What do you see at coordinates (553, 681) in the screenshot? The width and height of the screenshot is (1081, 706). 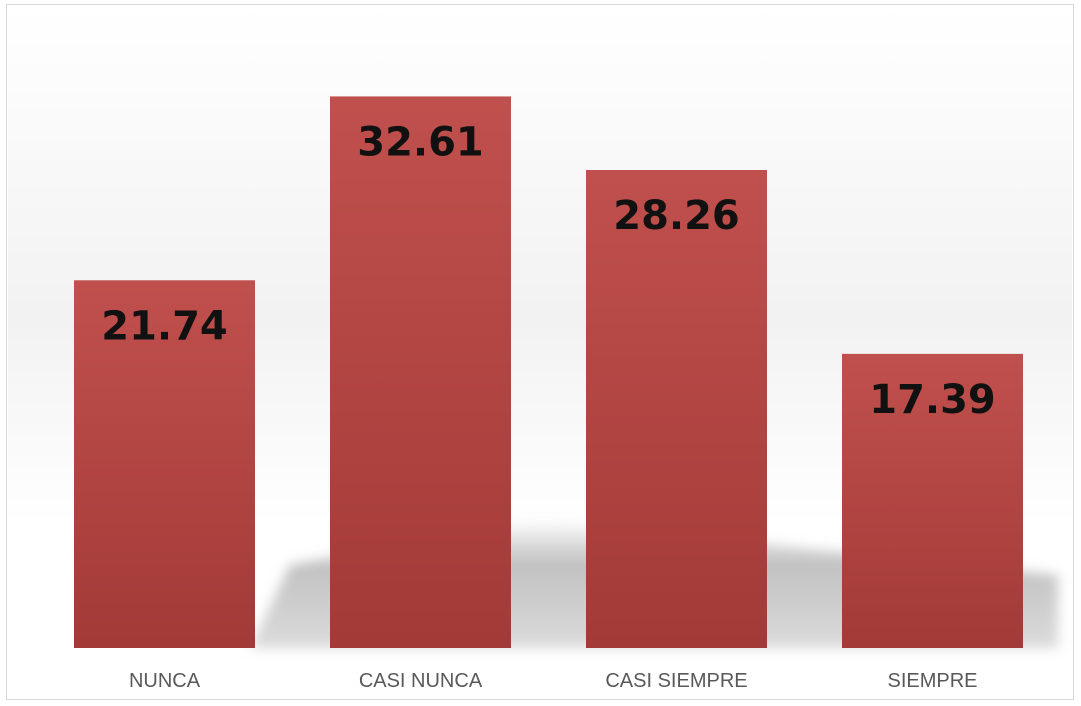 I see `category-labels: NUNCA CASI NUNCA CASI SIEMPRE SIEMPRE` at bounding box center [553, 681].